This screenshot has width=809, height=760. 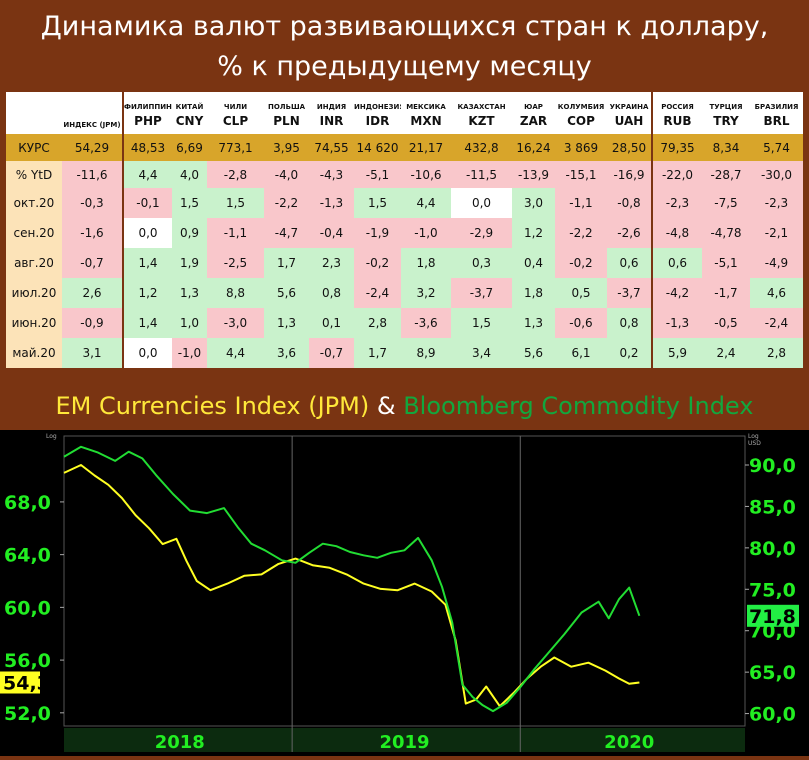 What do you see at coordinates (286, 174) in the screenshot?
I see `table-cell: -4,0` at bounding box center [286, 174].